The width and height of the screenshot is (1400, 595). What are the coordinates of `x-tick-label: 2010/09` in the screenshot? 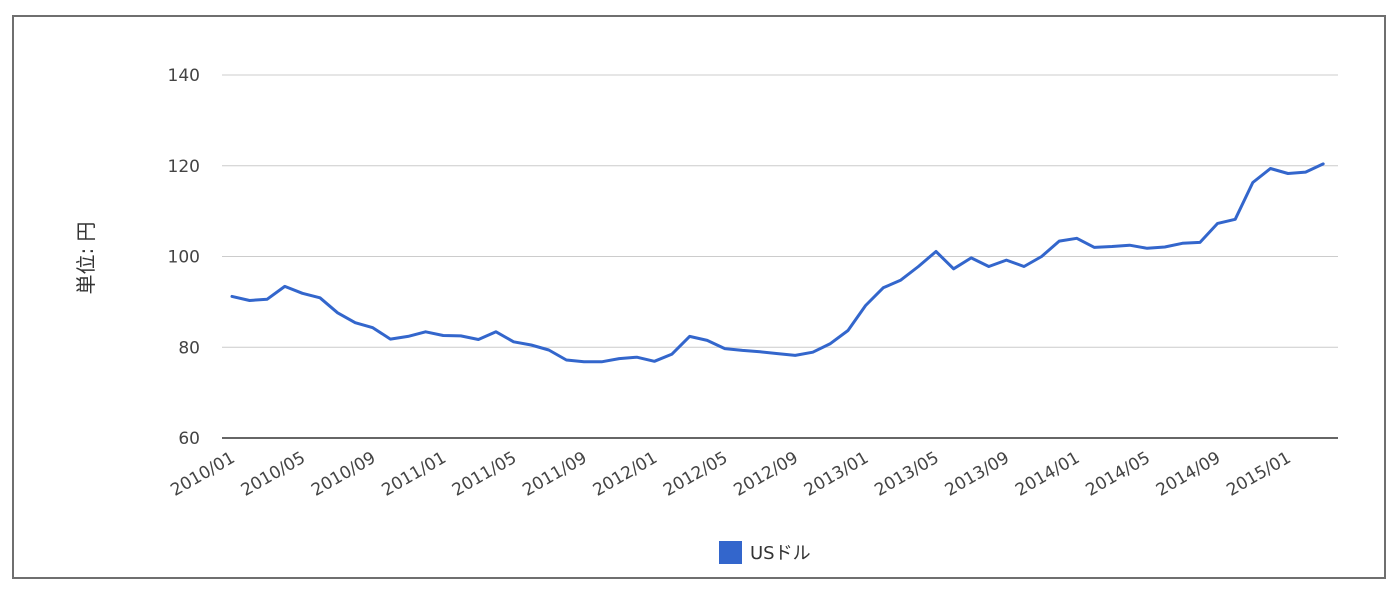 It's located at (343, 474).